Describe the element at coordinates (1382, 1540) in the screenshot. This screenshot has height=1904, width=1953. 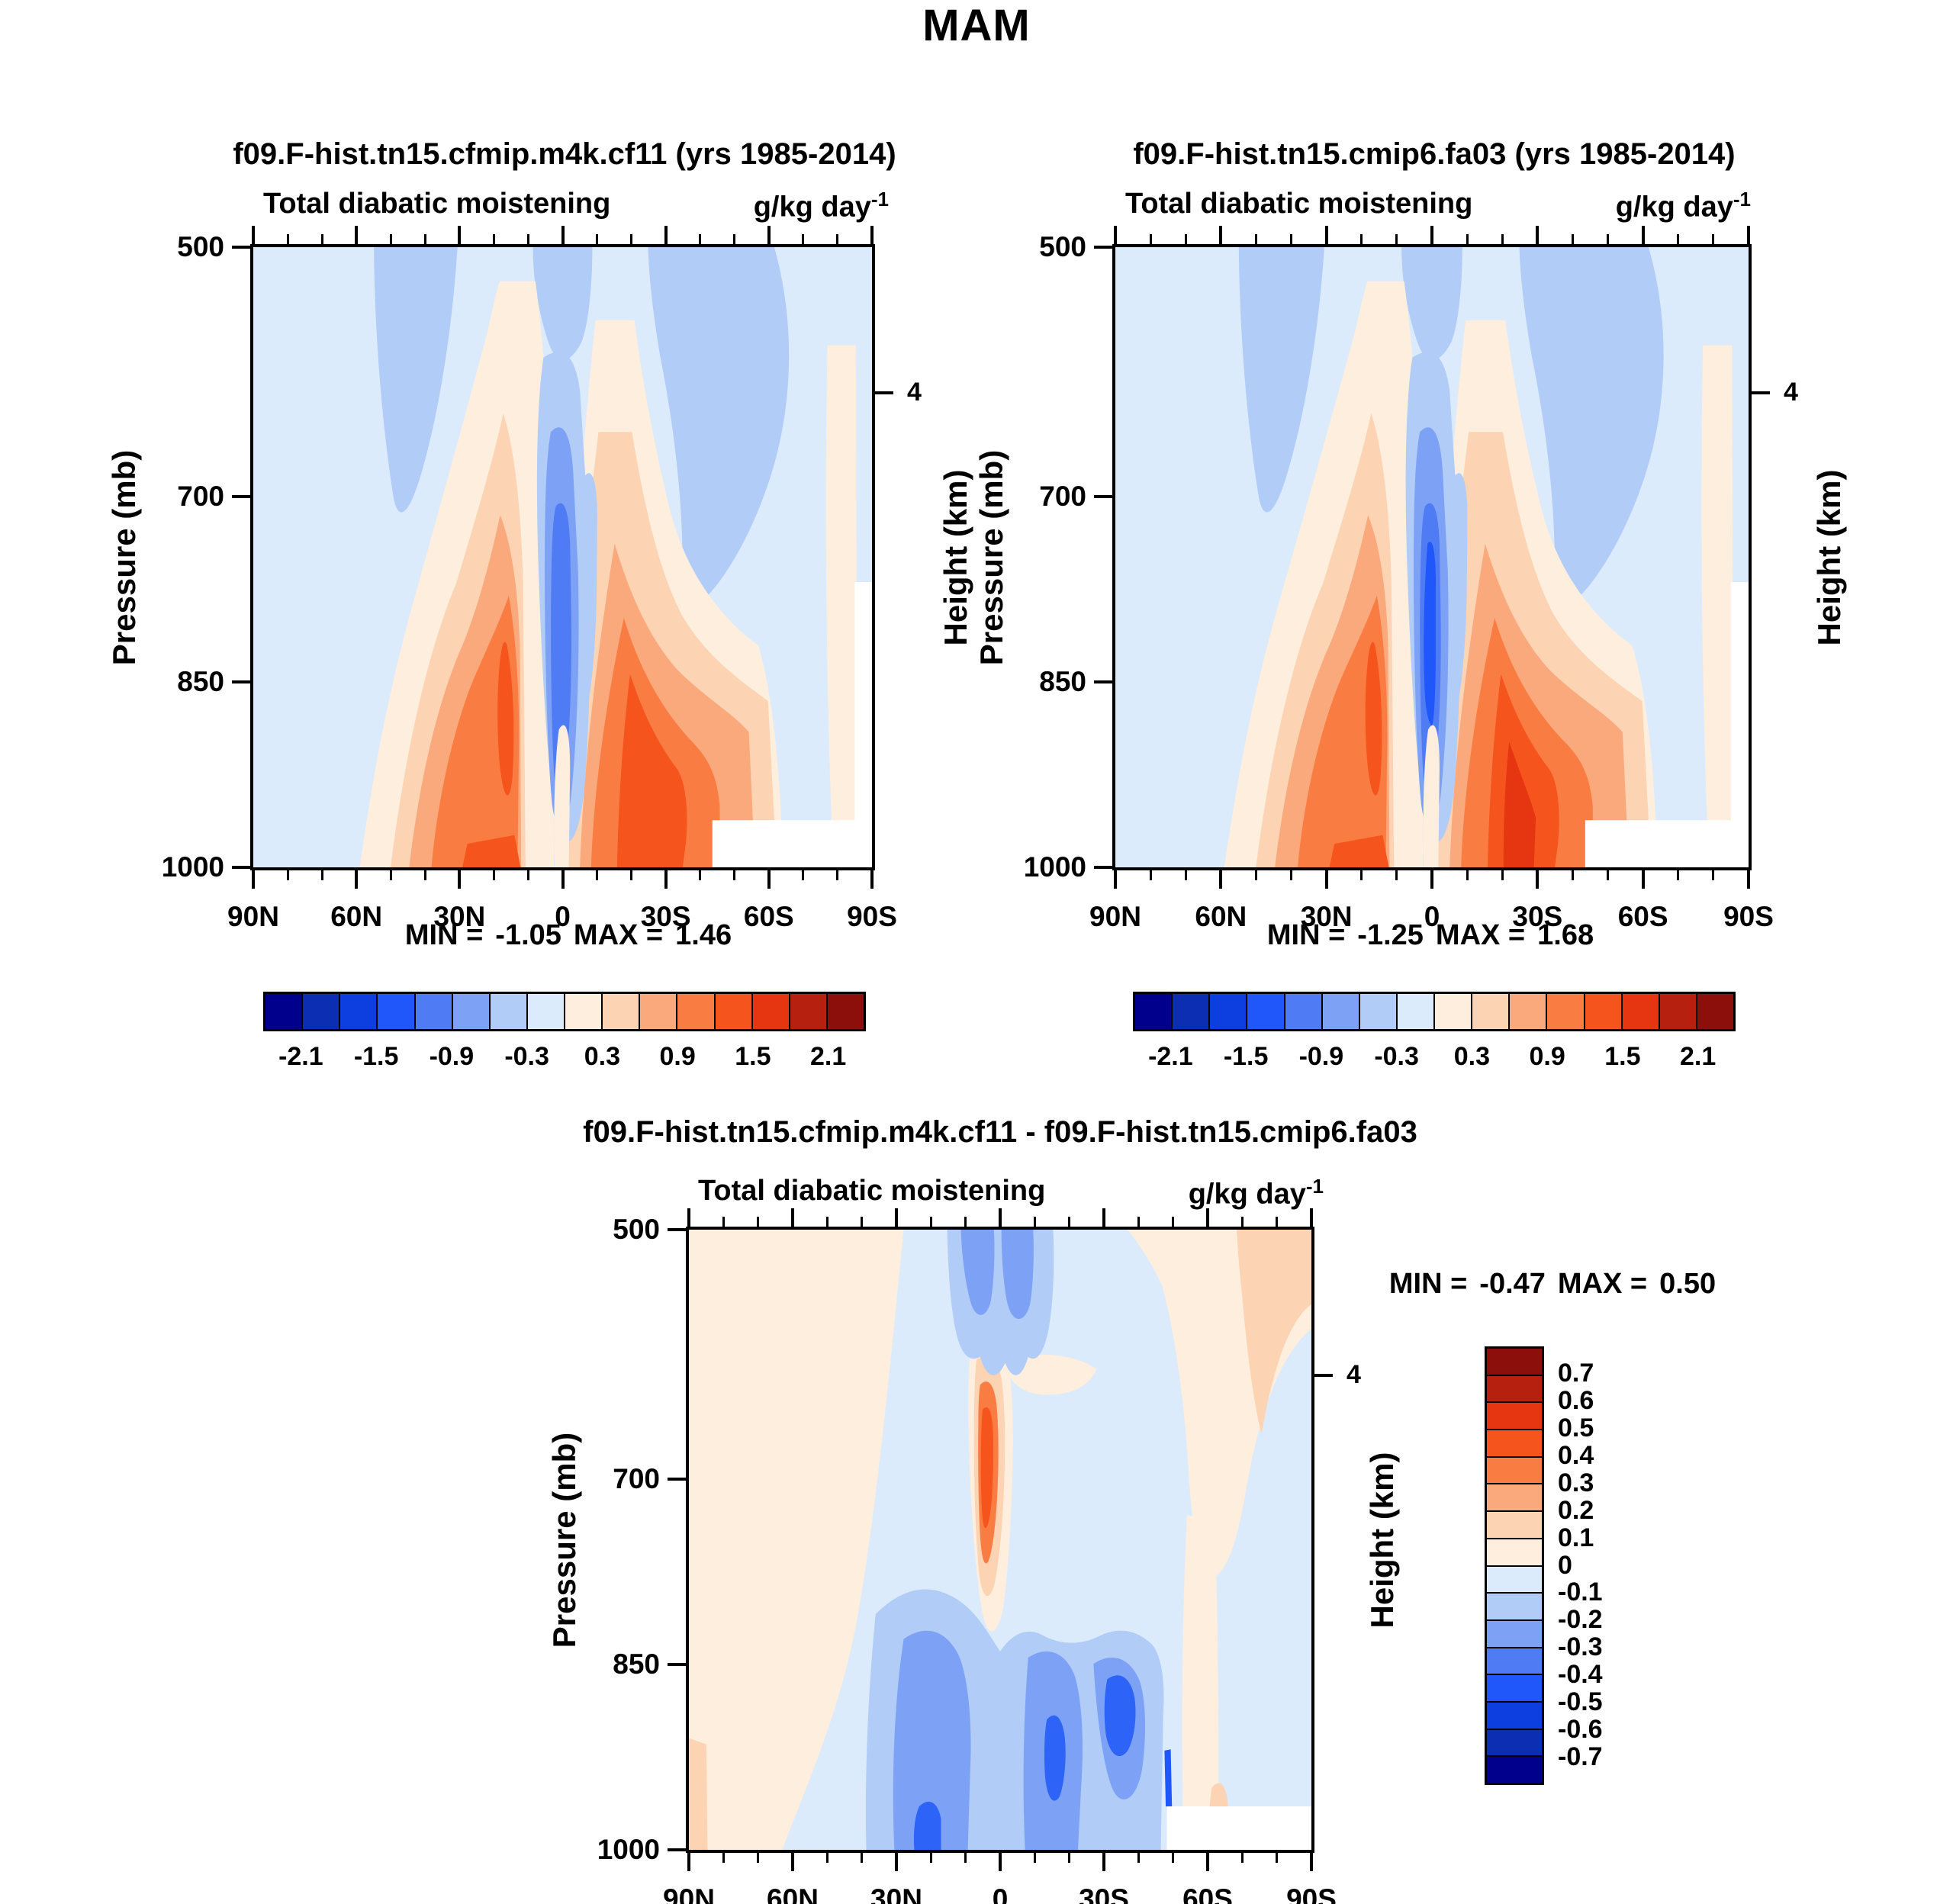
I see `panel3-height-axis-label: Height (km)` at that location.